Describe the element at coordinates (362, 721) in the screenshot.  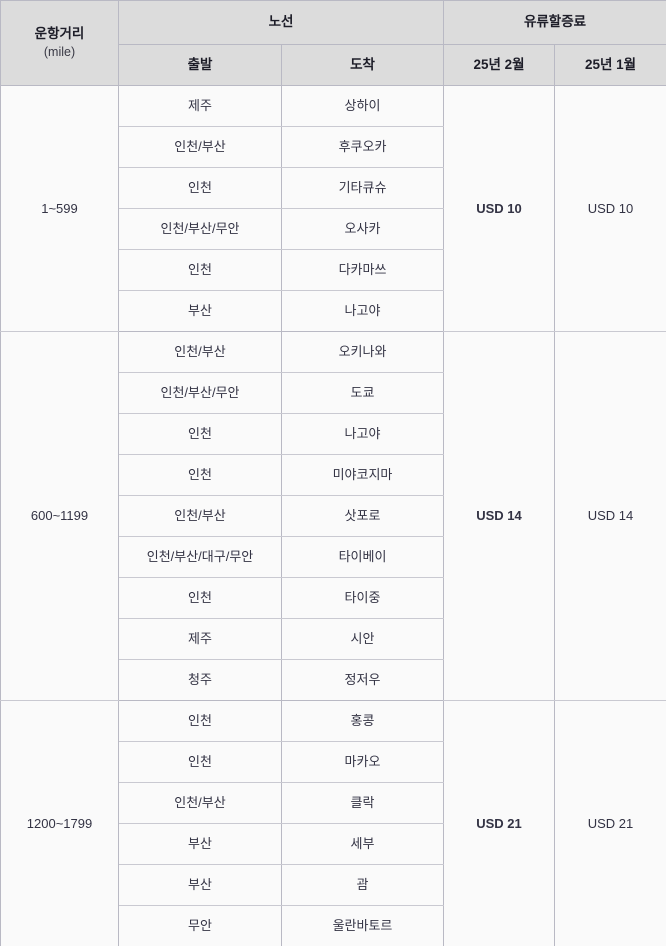
I see `cell-destination: 홍콩` at that location.